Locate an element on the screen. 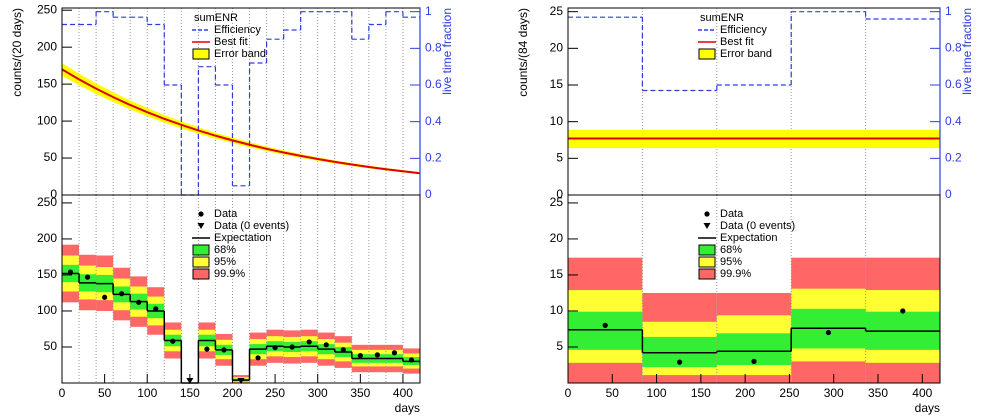 The image size is (982, 416). y-axis-label: counts/(20 days) is located at coordinates (17, 52).